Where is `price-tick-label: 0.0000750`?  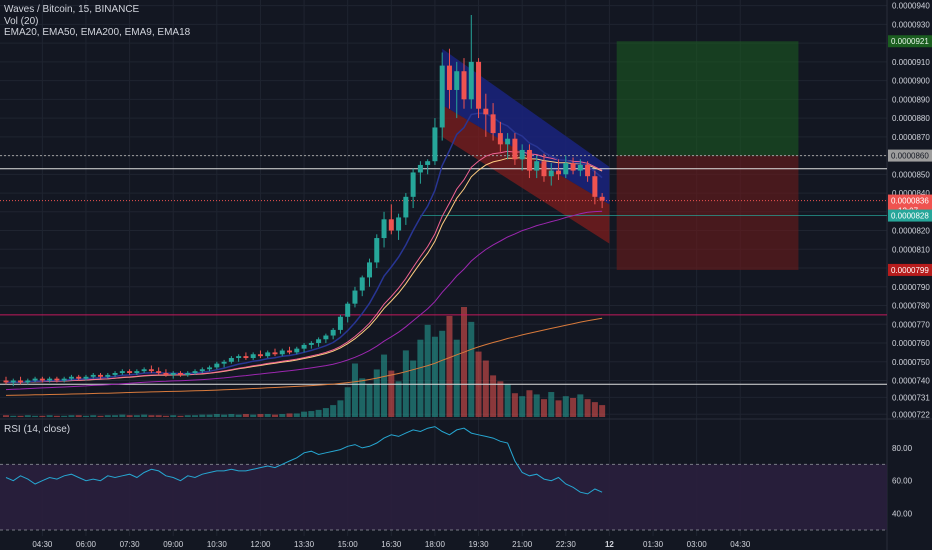
price-tick-label: 0.0000750 is located at coordinates (911, 362).